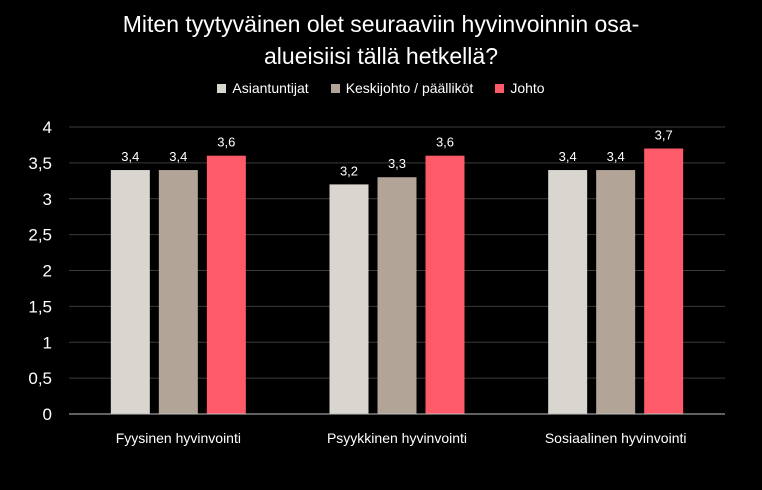 This screenshot has width=762, height=490. What do you see at coordinates (40, 378) in the screenshot?
I see `y-tick-label: 0,5` at bounding box center [40, 378].